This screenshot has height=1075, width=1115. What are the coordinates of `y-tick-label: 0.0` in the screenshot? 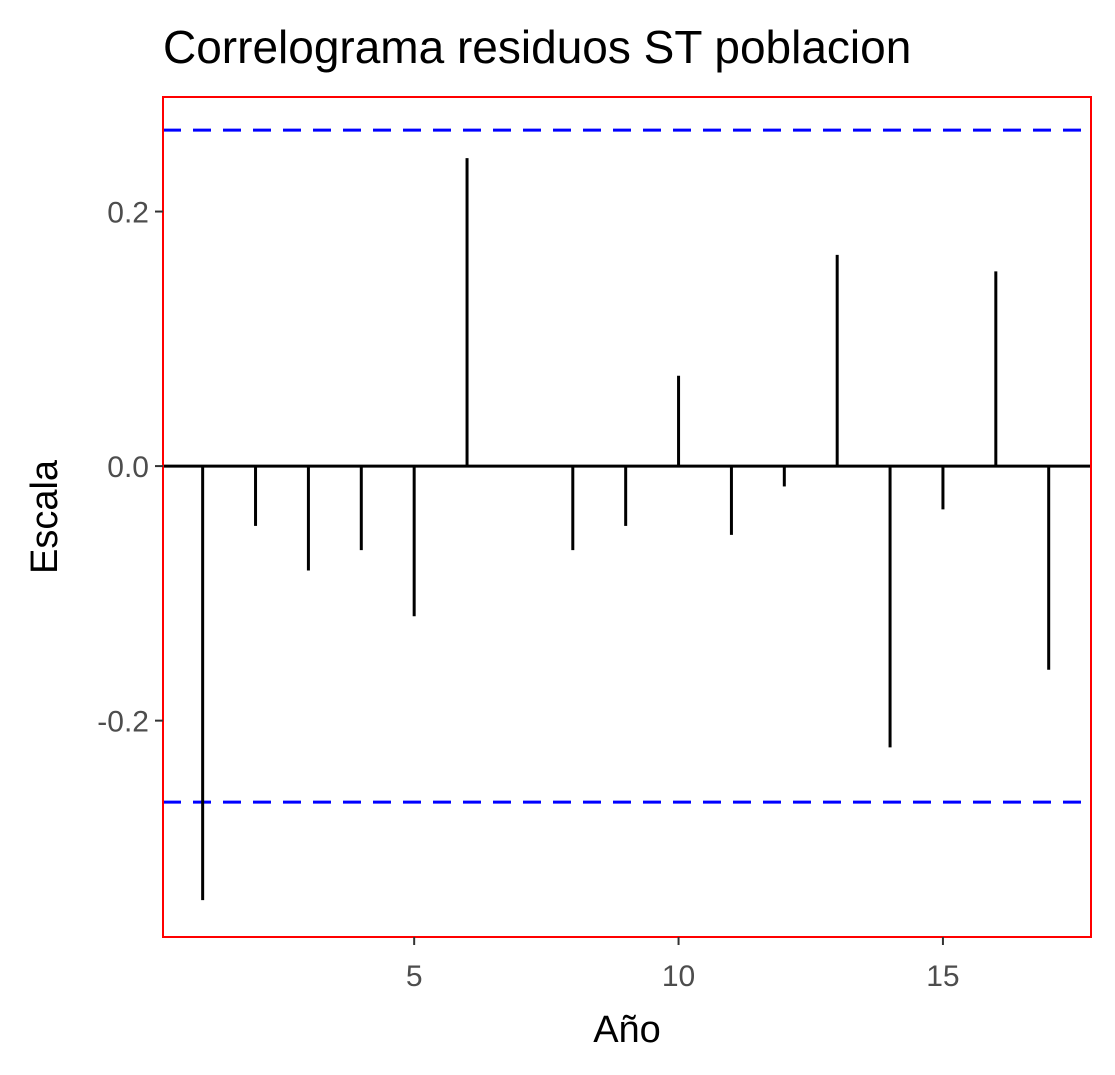 It's located at (128, 467).